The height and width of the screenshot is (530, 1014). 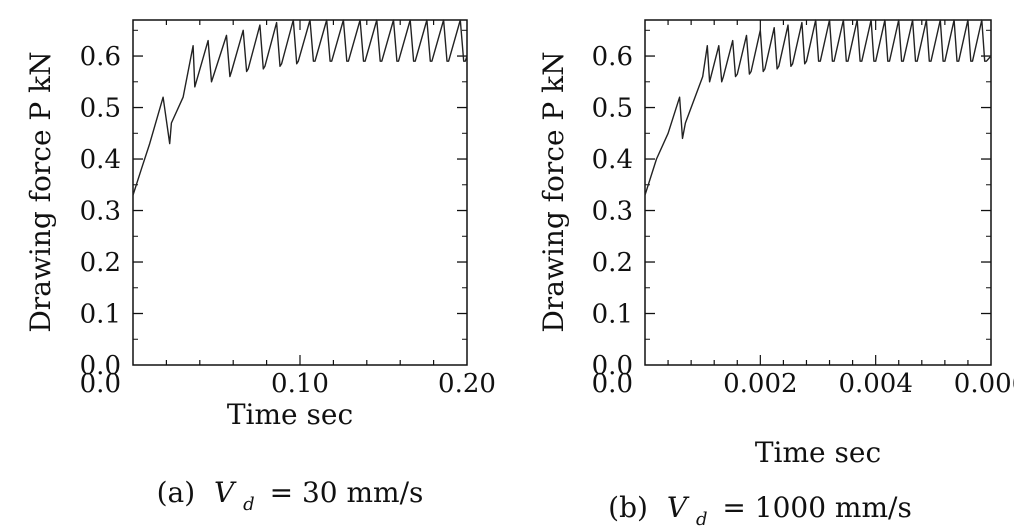 What do you see at coordinates (818, 452) in the screenshot?
I see `x-axis-title-b: Time sec` at bounding box center [818, 452].